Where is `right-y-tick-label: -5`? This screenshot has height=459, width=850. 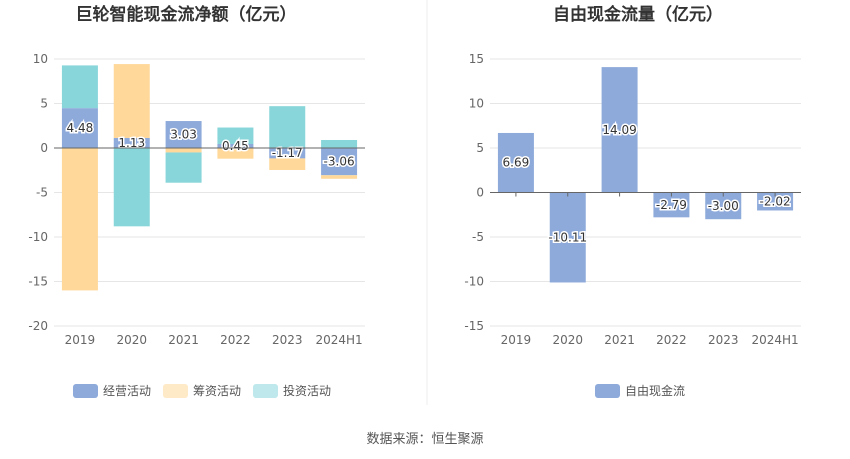
right-y-tick-label: -5 is located at coordinates (478, 237).